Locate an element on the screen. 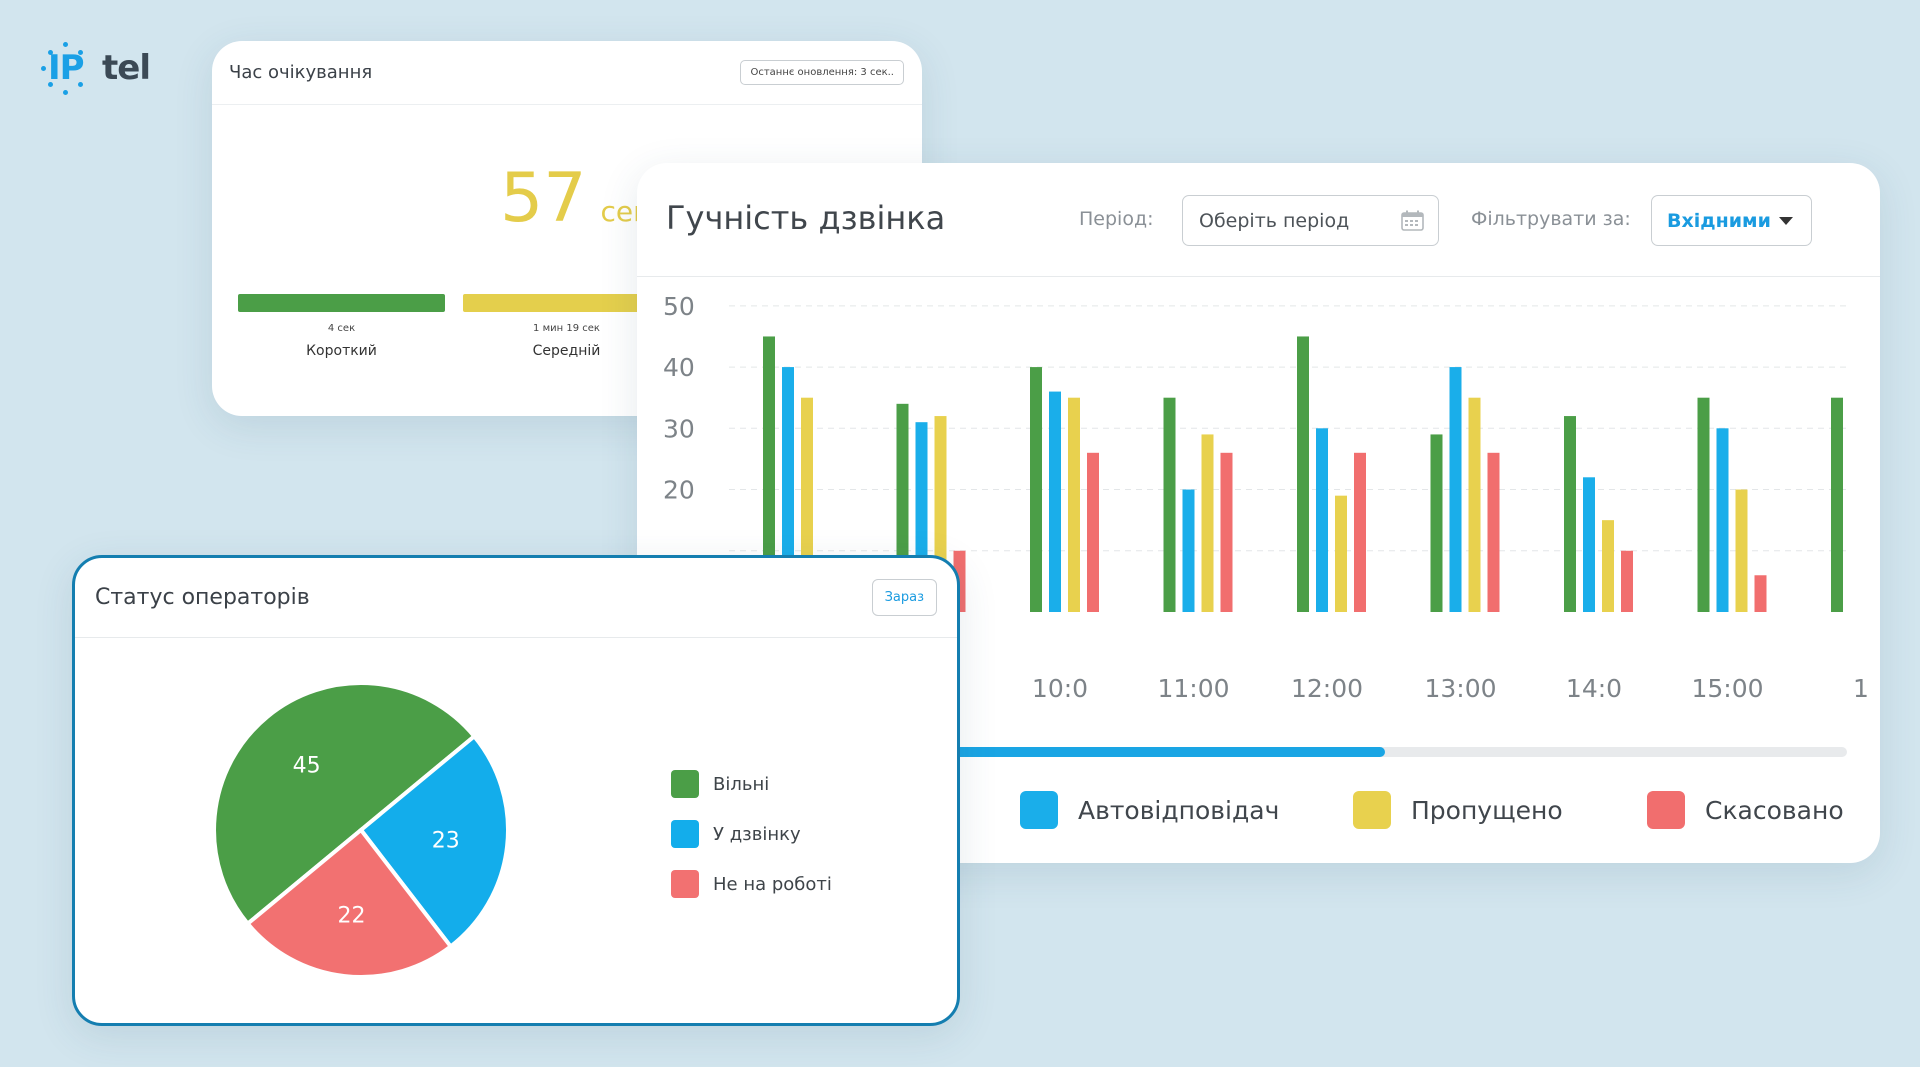 The width and height of the screenshot is (1920, 1067). x-tick-label: 11:00 is located at coordinates (1193, 688).